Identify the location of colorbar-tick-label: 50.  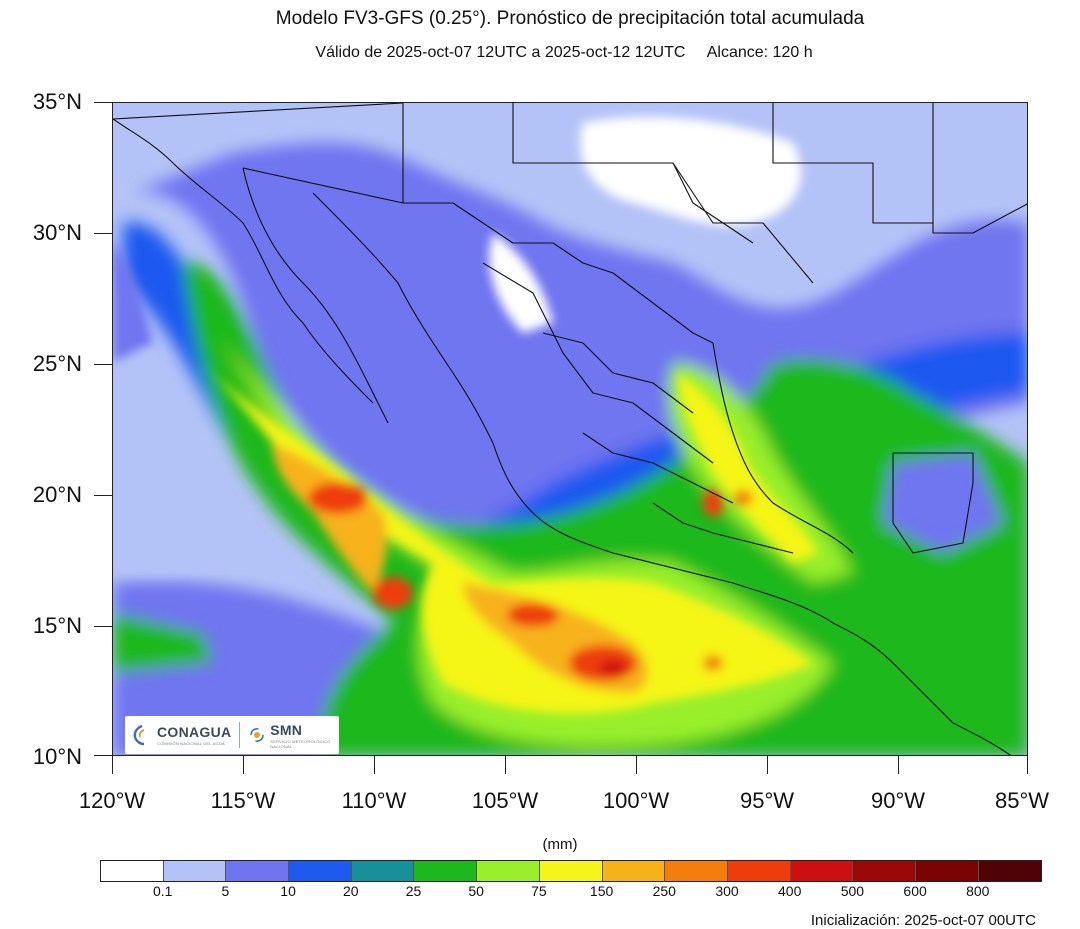
(476, 891).